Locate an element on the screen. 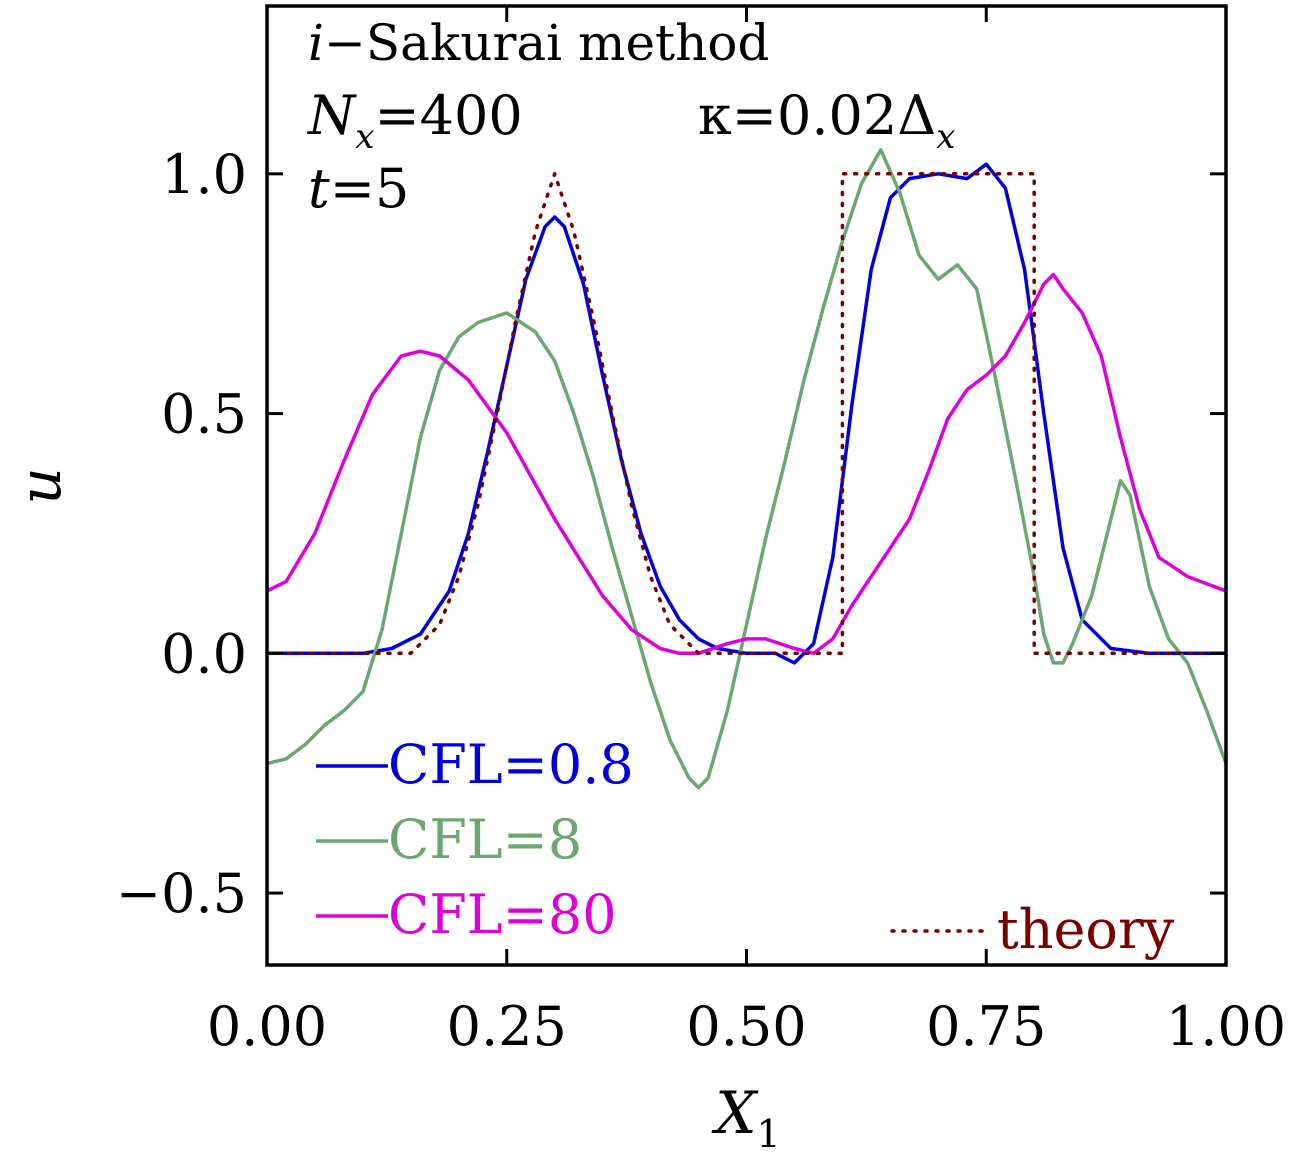 Image resolution: width=1291 pixels, height=1161 pixels. nx-annotation: Nx=400 is located at coordinates (414, 120).